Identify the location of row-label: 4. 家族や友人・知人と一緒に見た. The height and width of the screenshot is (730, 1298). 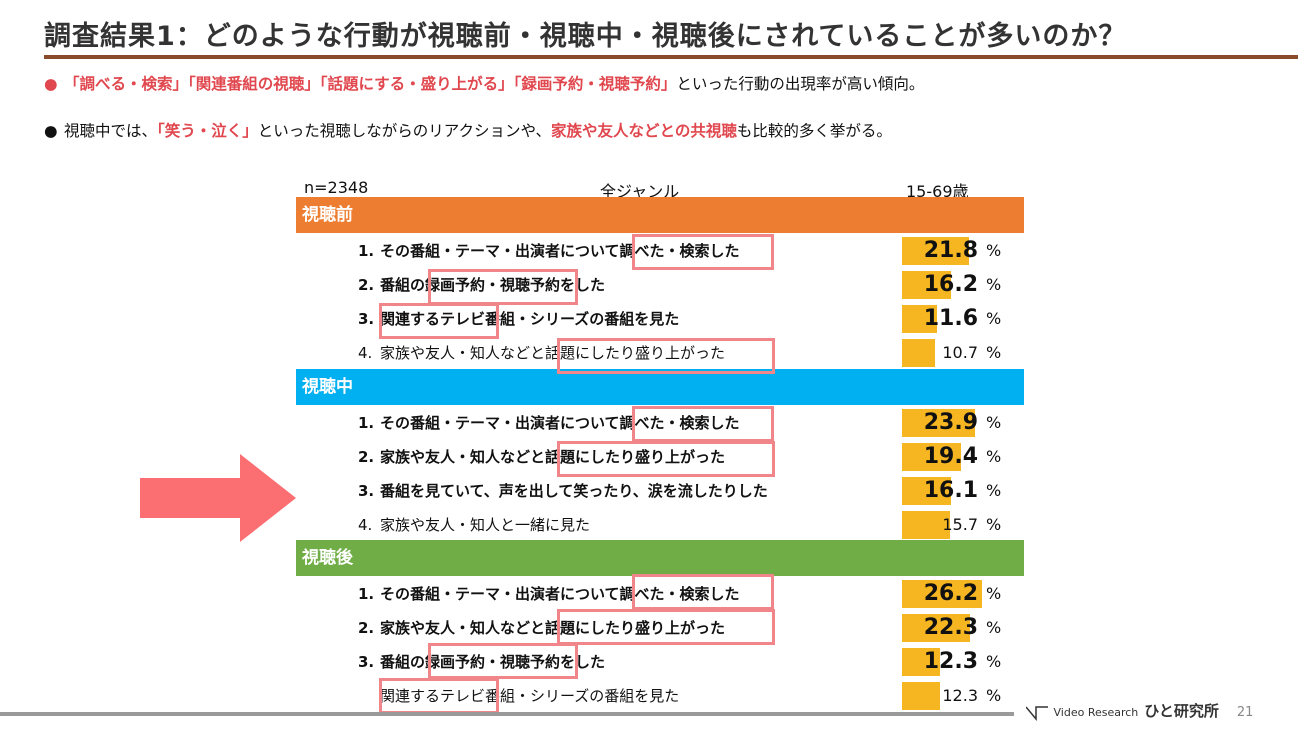
(474, 525).